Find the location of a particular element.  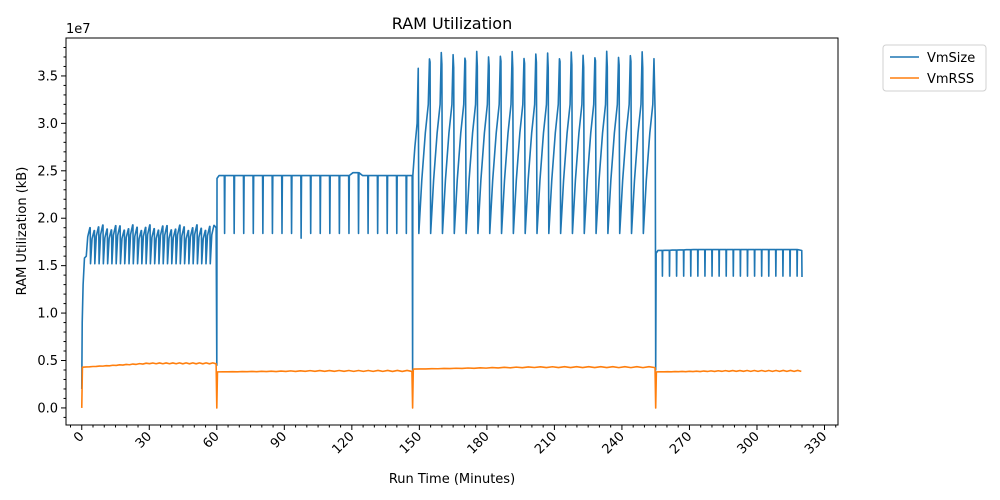

x-tick-label: 330 is located at coordinates (816, 443).